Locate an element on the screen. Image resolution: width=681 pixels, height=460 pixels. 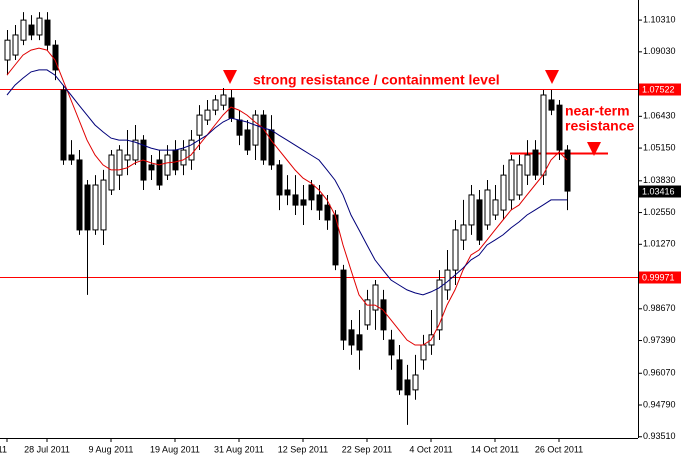
annotation: resistance is located at coordinates (599, 126).